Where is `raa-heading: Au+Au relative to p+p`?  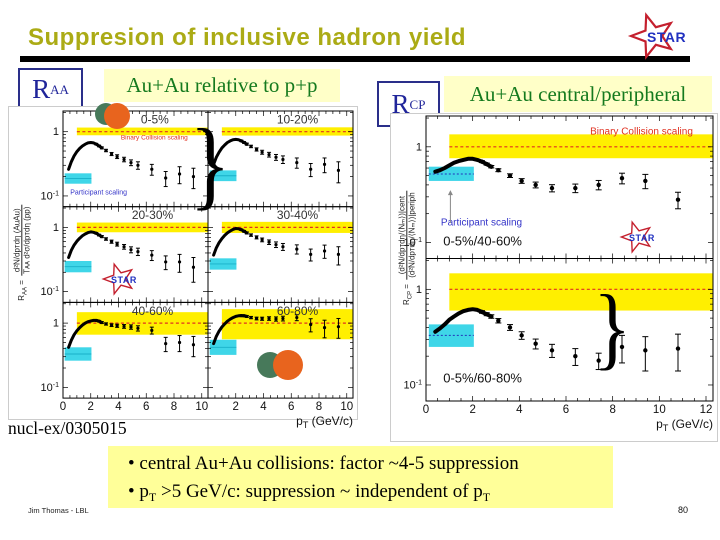
raa-heading: Au+Au relative to p+p is located at coordinates (222, 85).